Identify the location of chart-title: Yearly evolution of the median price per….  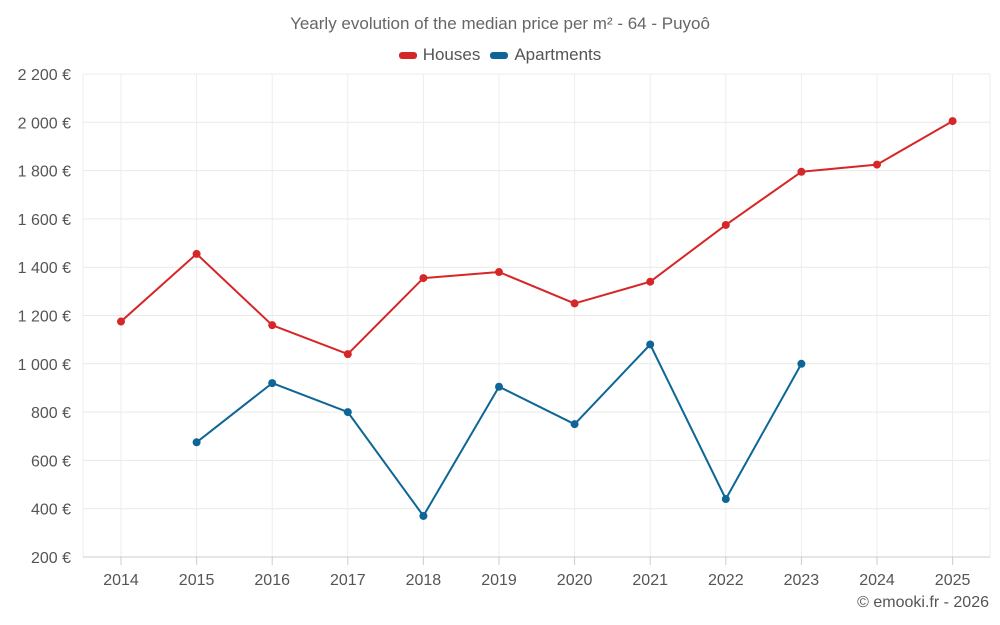
(500, 23).